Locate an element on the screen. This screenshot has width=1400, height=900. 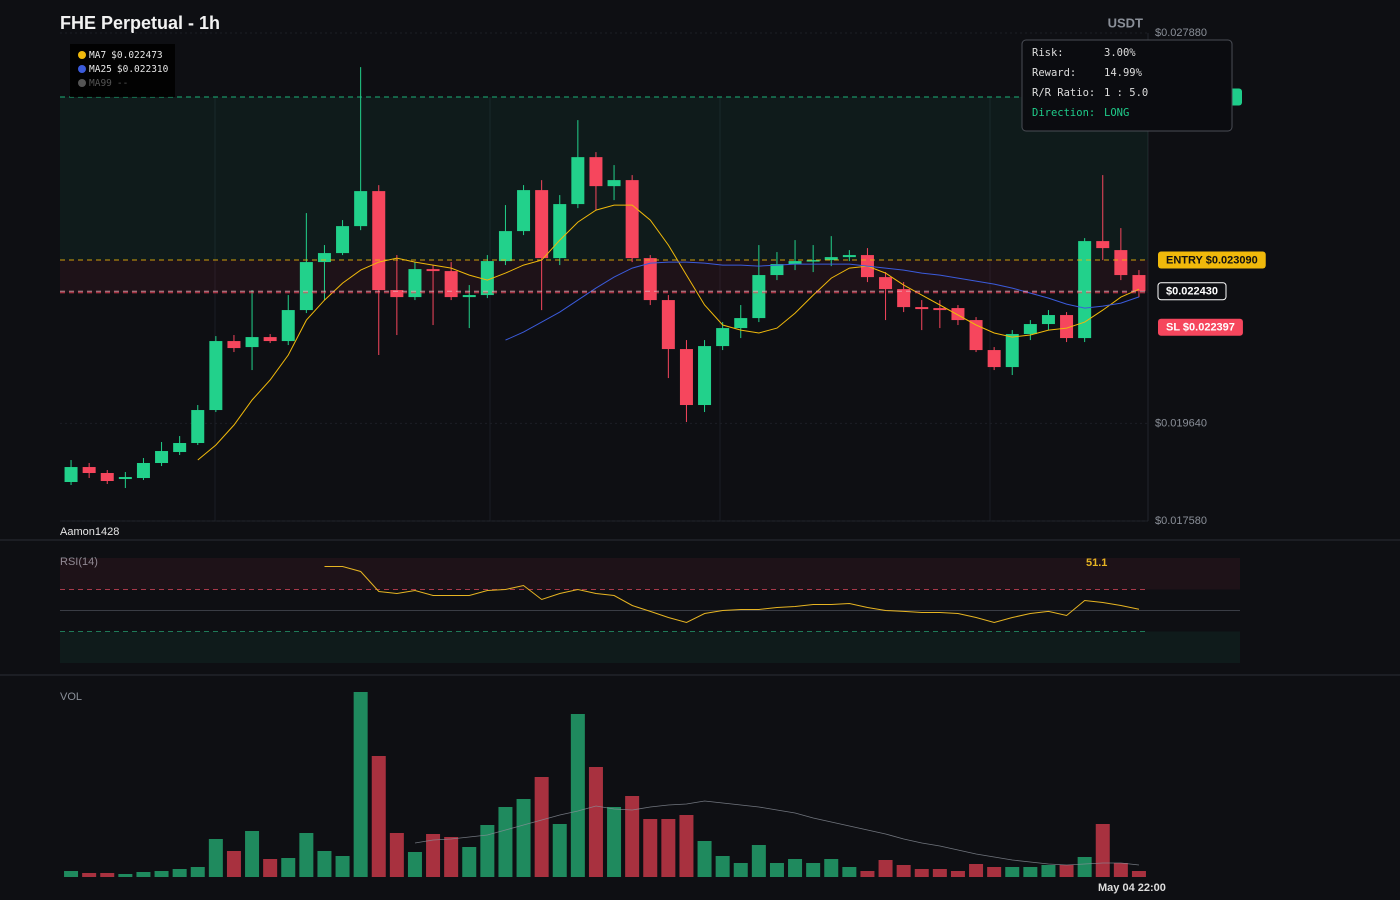
info-label: Risk: is located at coordinates (1048, 53).